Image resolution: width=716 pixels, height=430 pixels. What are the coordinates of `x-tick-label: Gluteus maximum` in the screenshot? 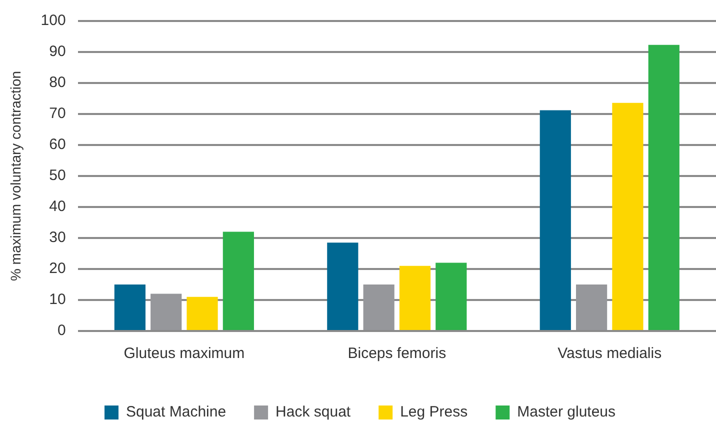 It's located at (184, 353).